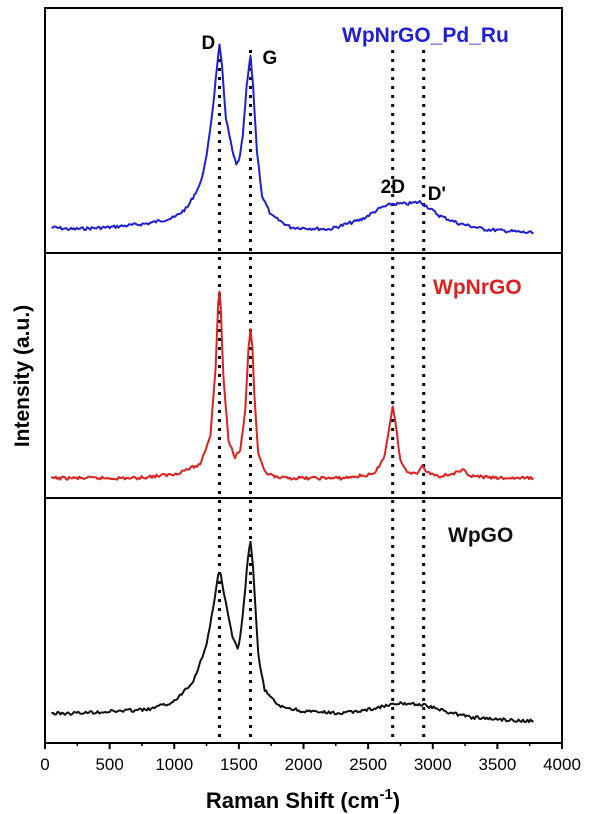  What do you see at coordinates (109, 764) in the screenshot?
I see `x-tick-label: 500` at bounding box center [109, 764].